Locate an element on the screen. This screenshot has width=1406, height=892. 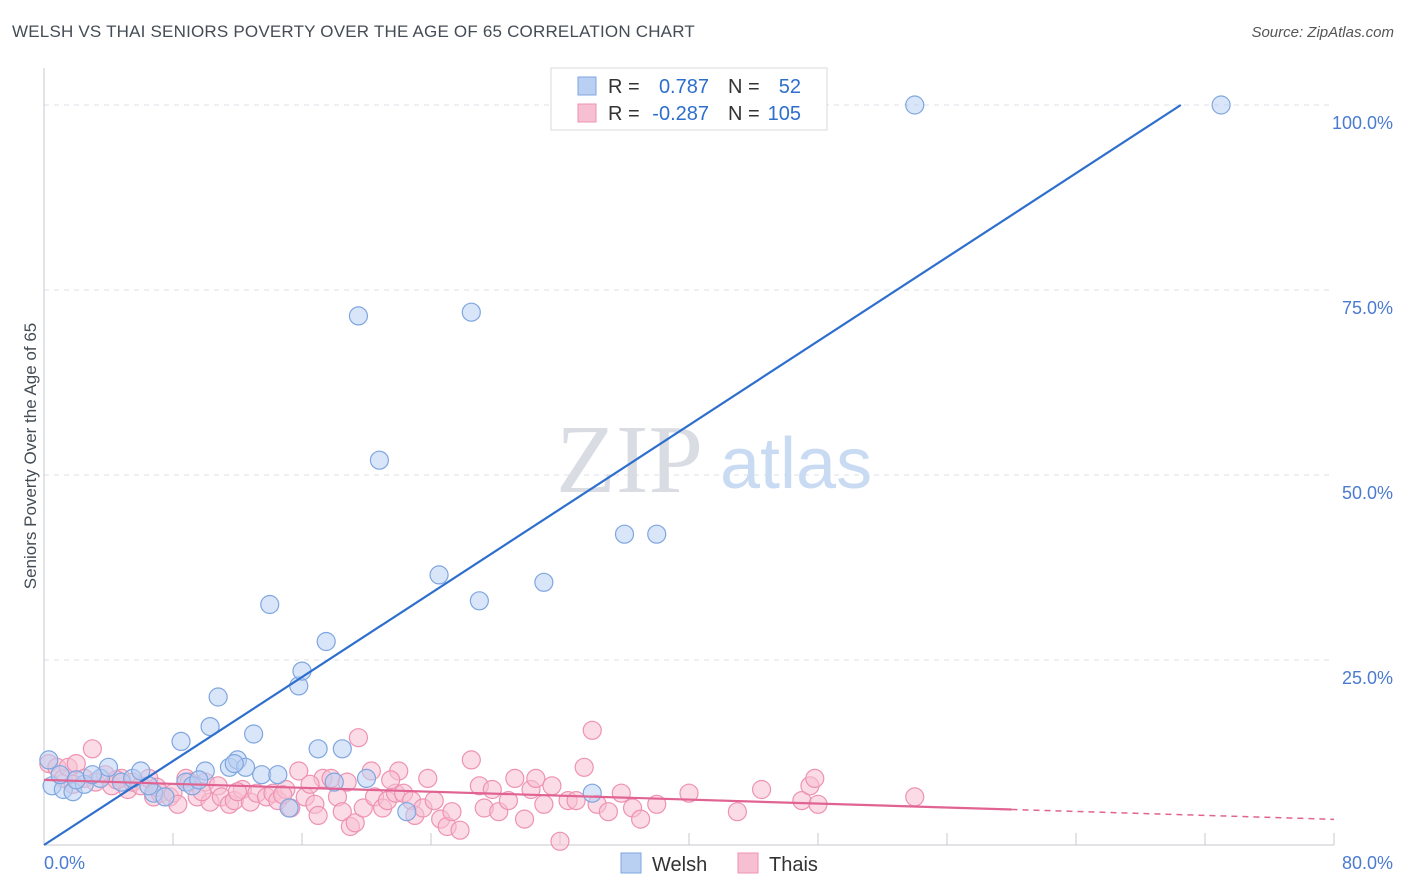
watermark: ZIP atlas is located at coordinates (714, 460).